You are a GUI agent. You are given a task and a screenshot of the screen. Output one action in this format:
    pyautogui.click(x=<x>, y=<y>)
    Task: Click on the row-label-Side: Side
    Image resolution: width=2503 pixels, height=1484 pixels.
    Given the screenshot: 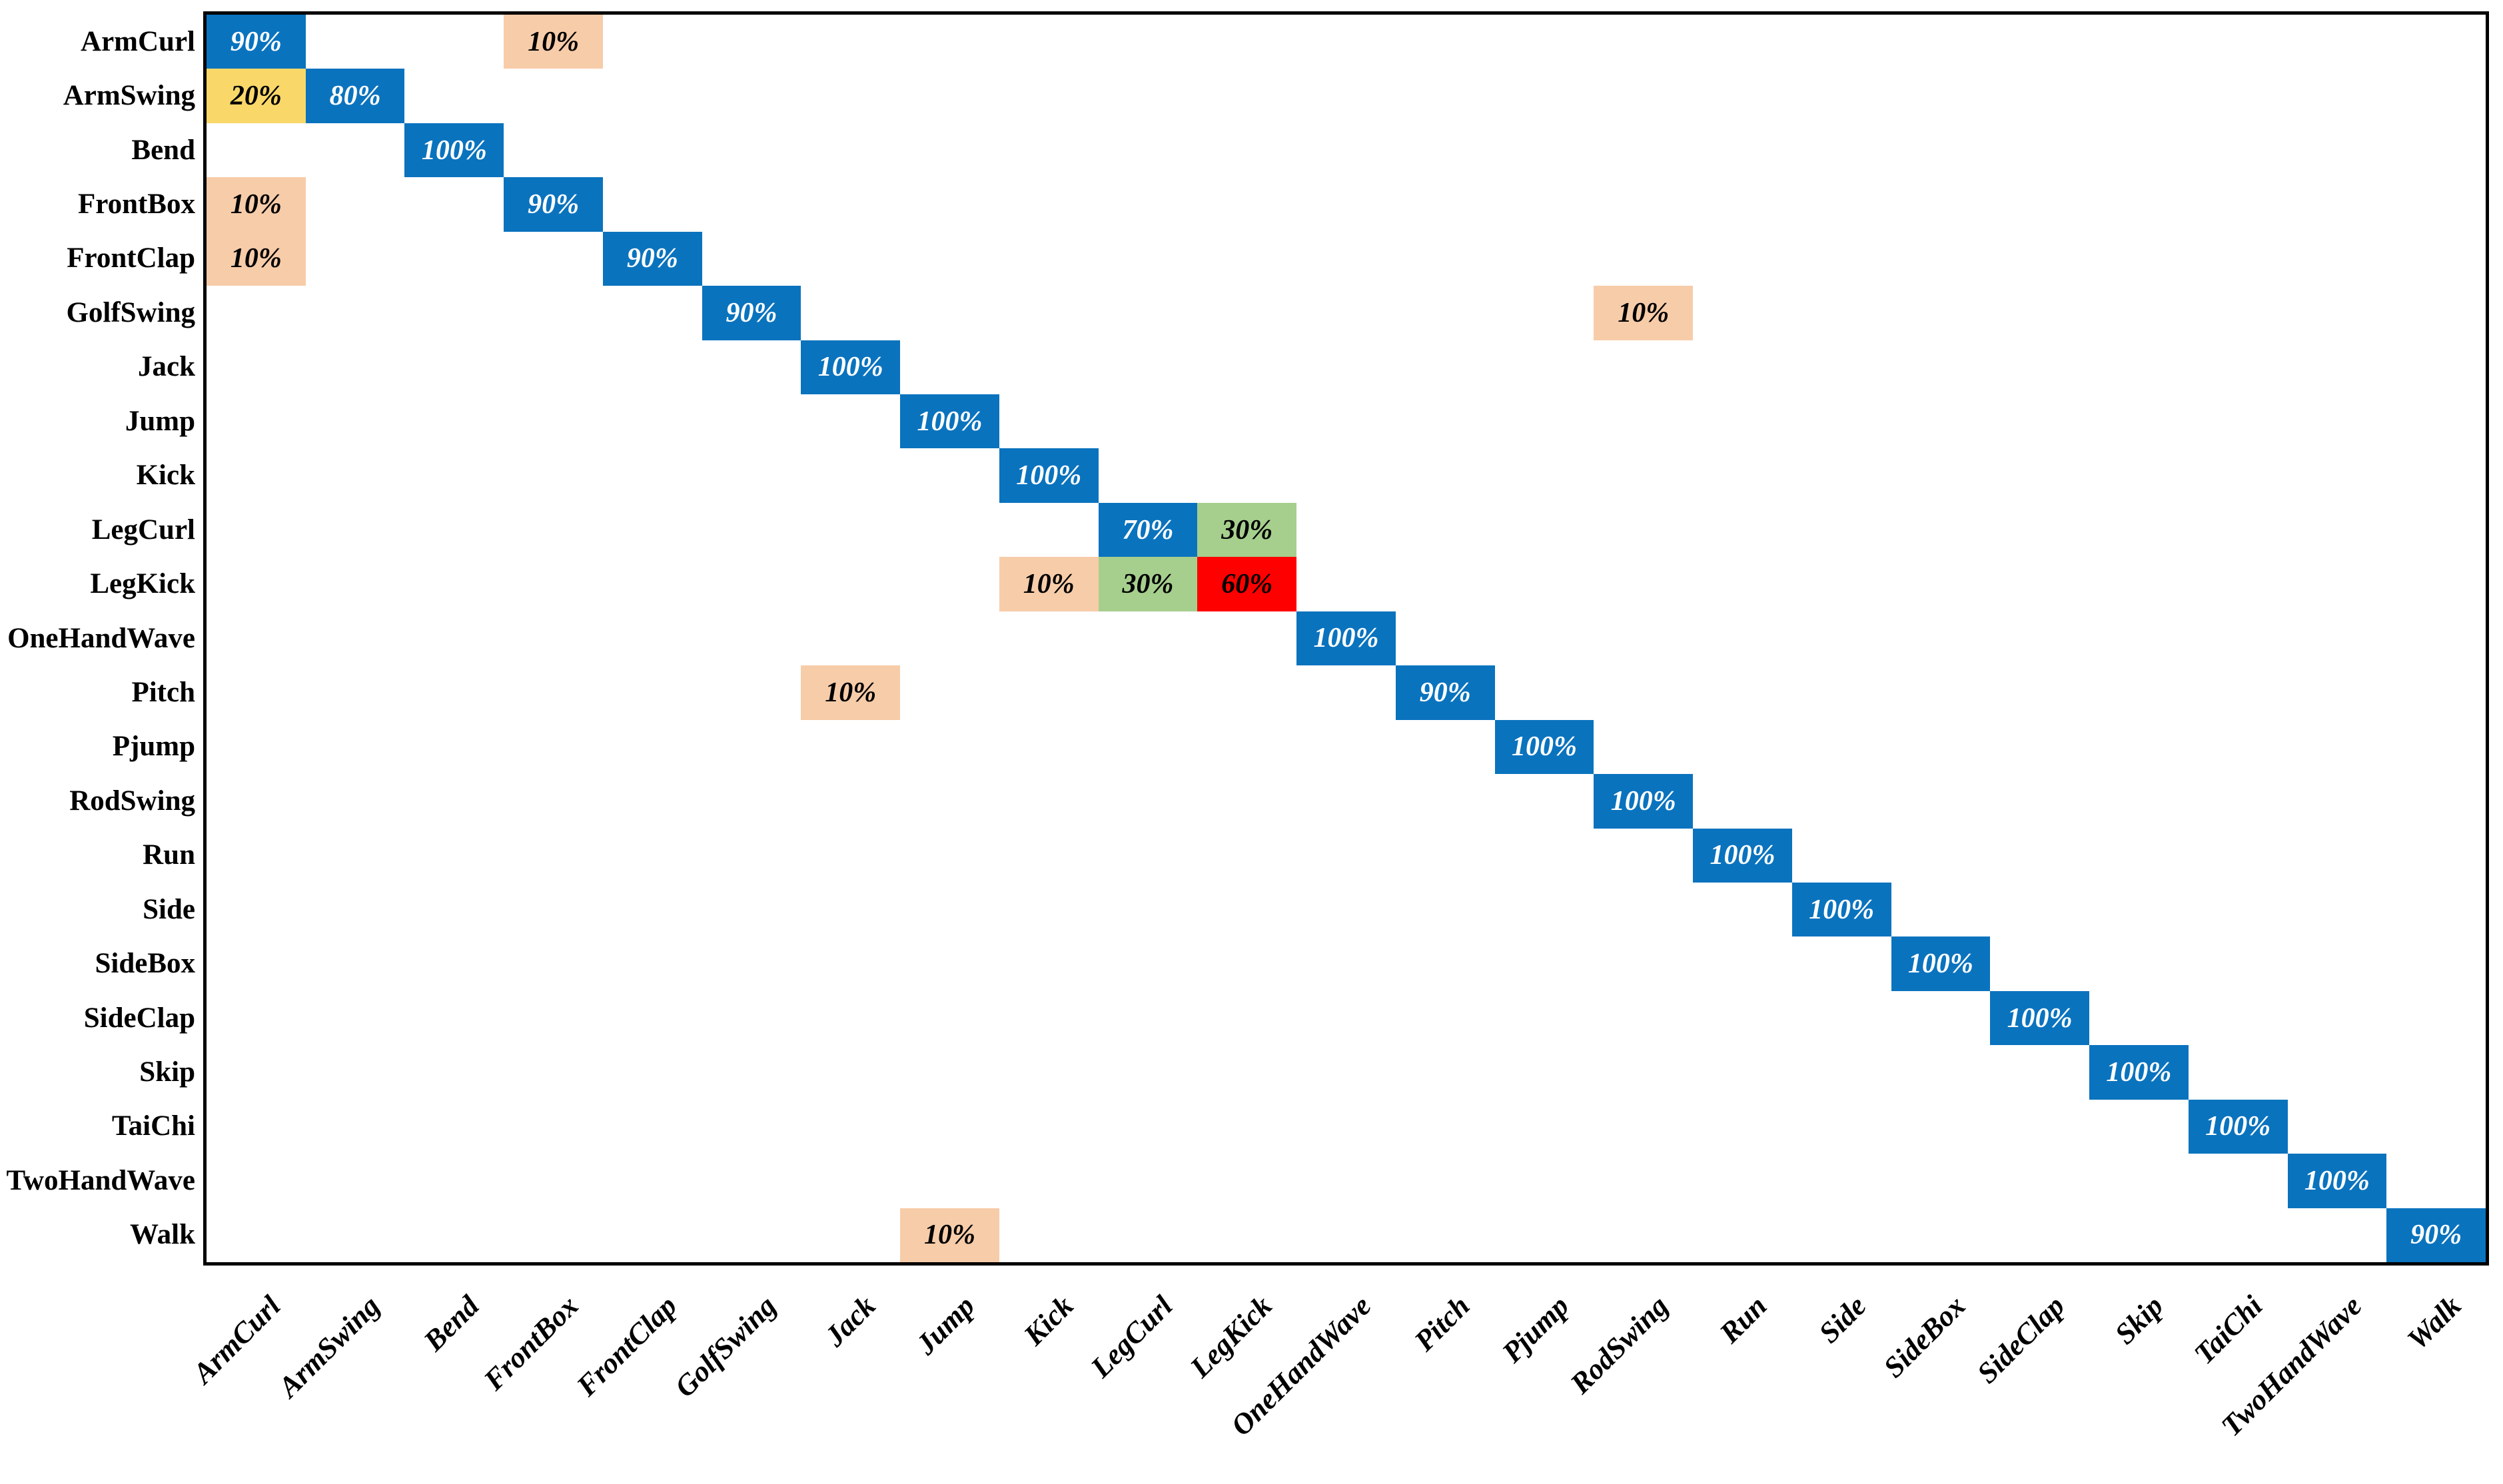 What is the action you would take?
    pyautogui.click(x=169, y=909)
    